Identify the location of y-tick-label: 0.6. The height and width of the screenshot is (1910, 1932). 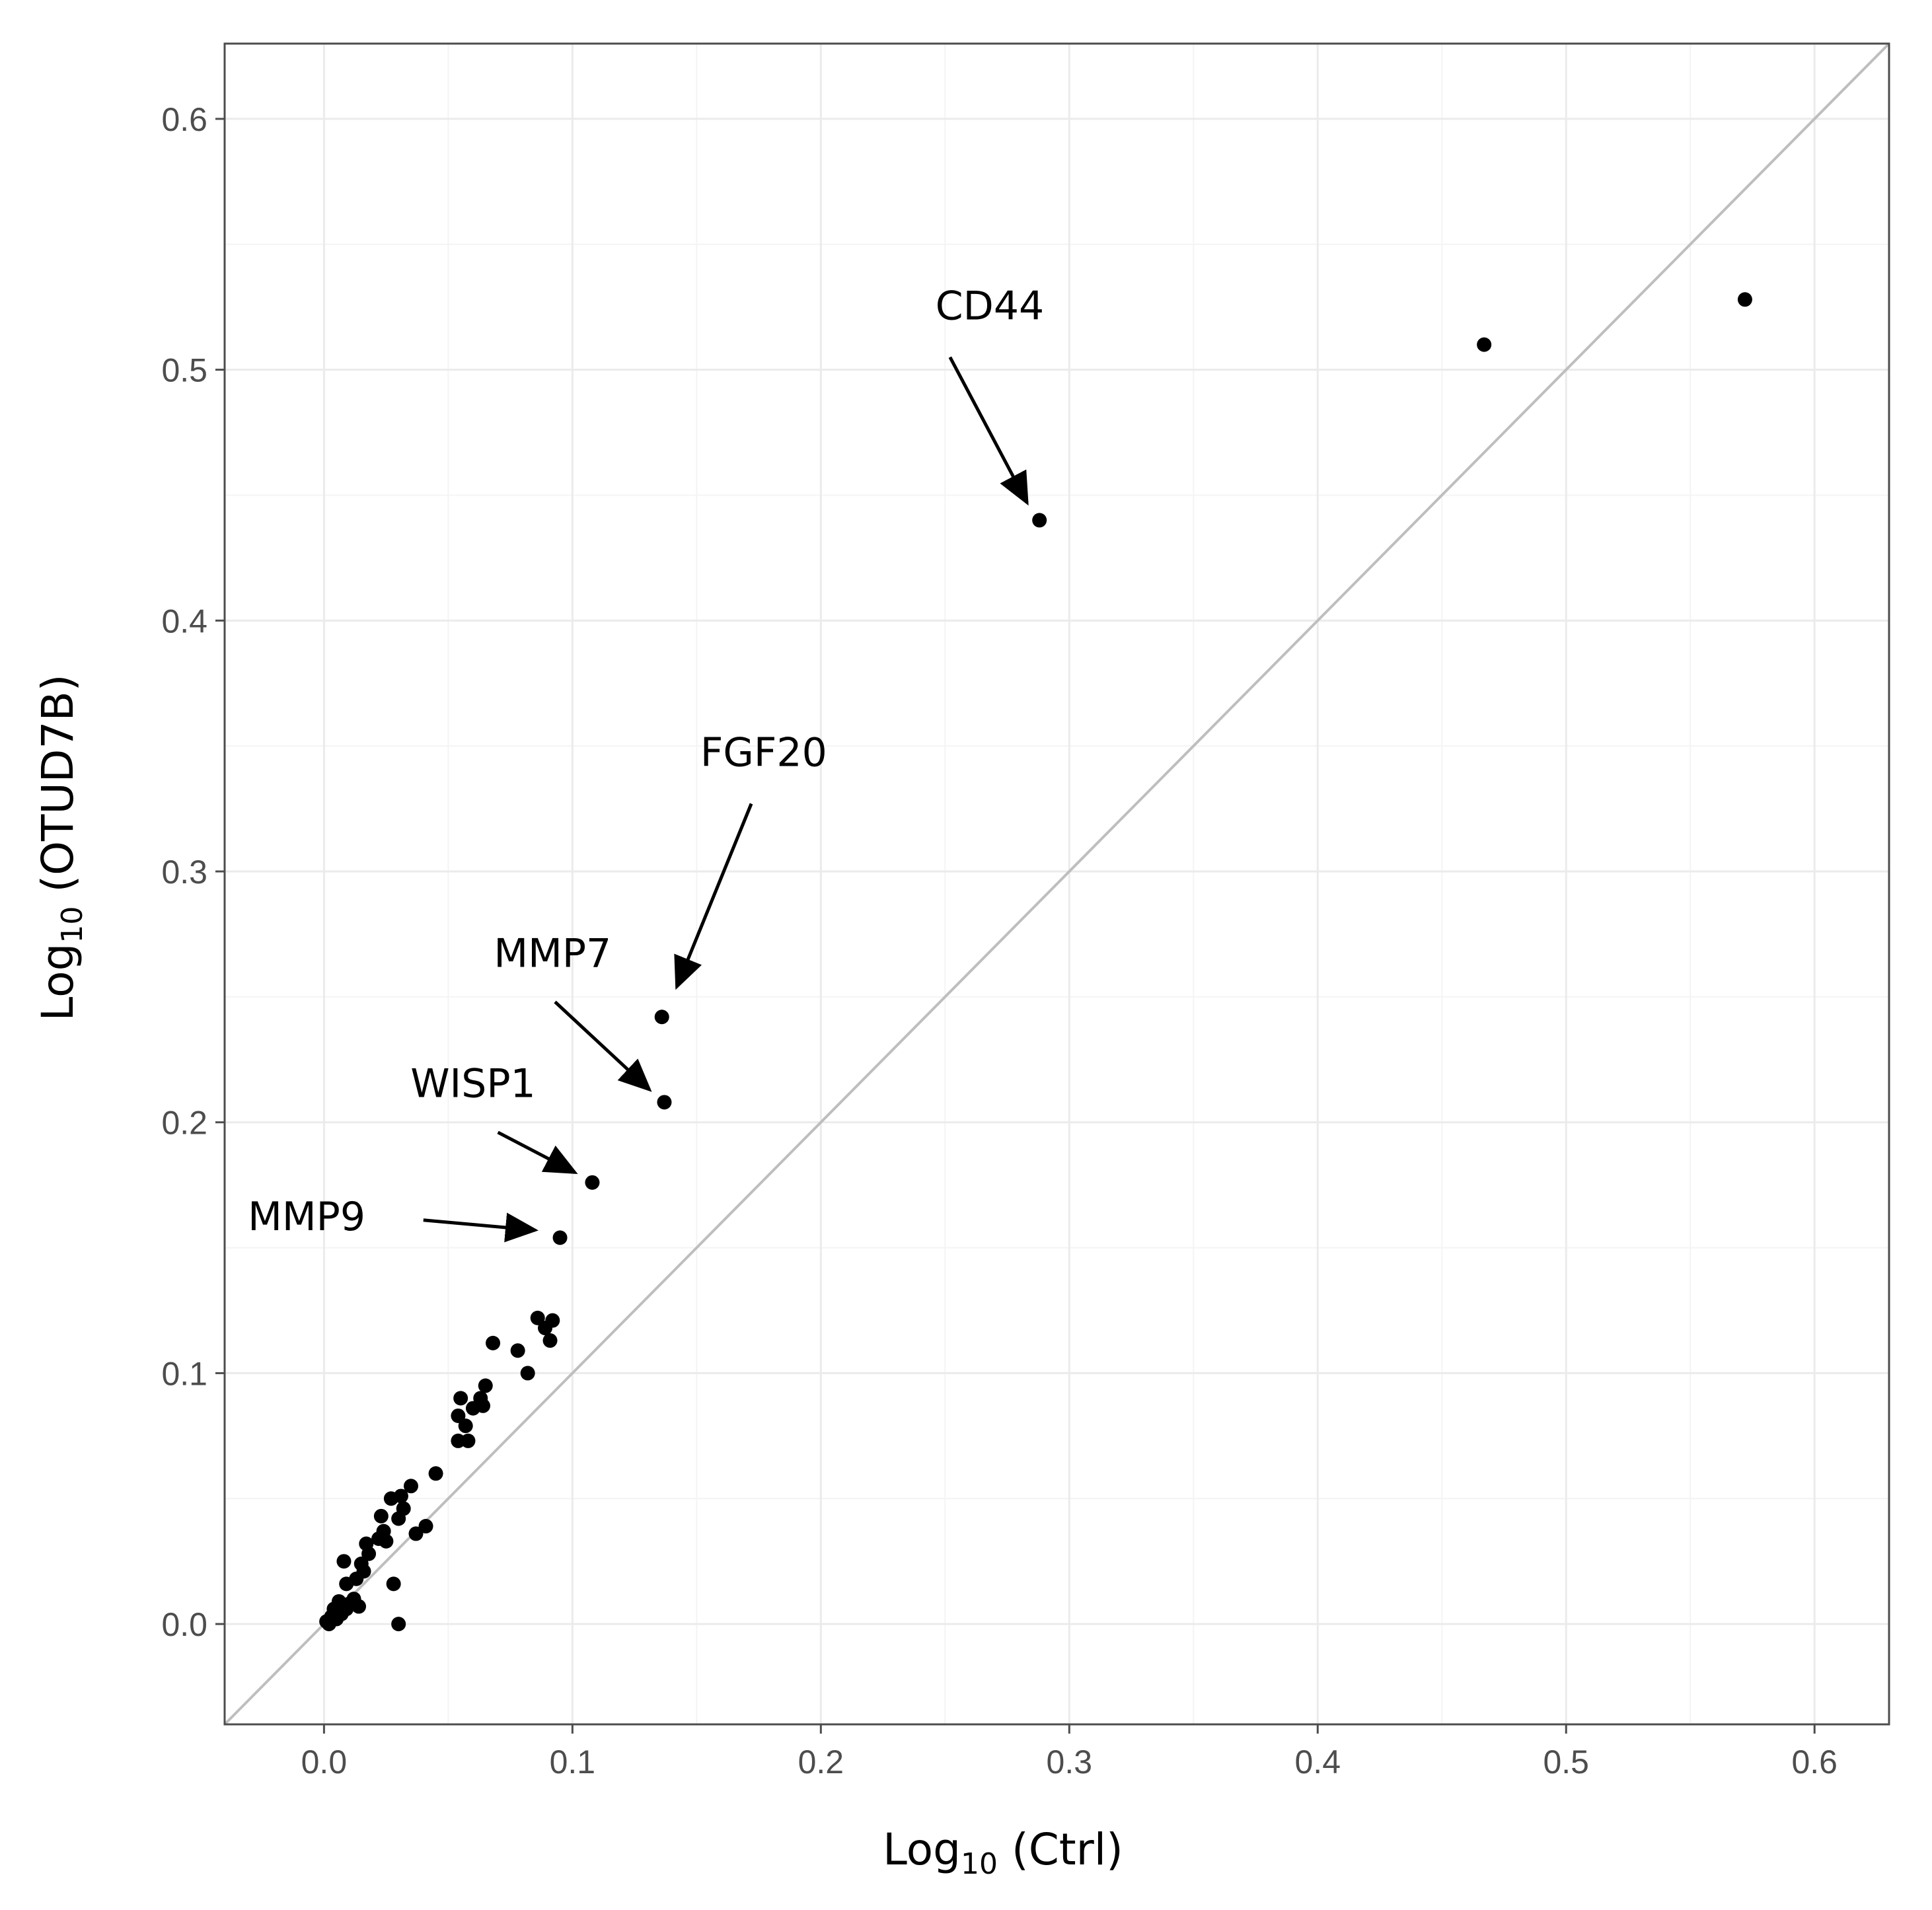
(184, 119).